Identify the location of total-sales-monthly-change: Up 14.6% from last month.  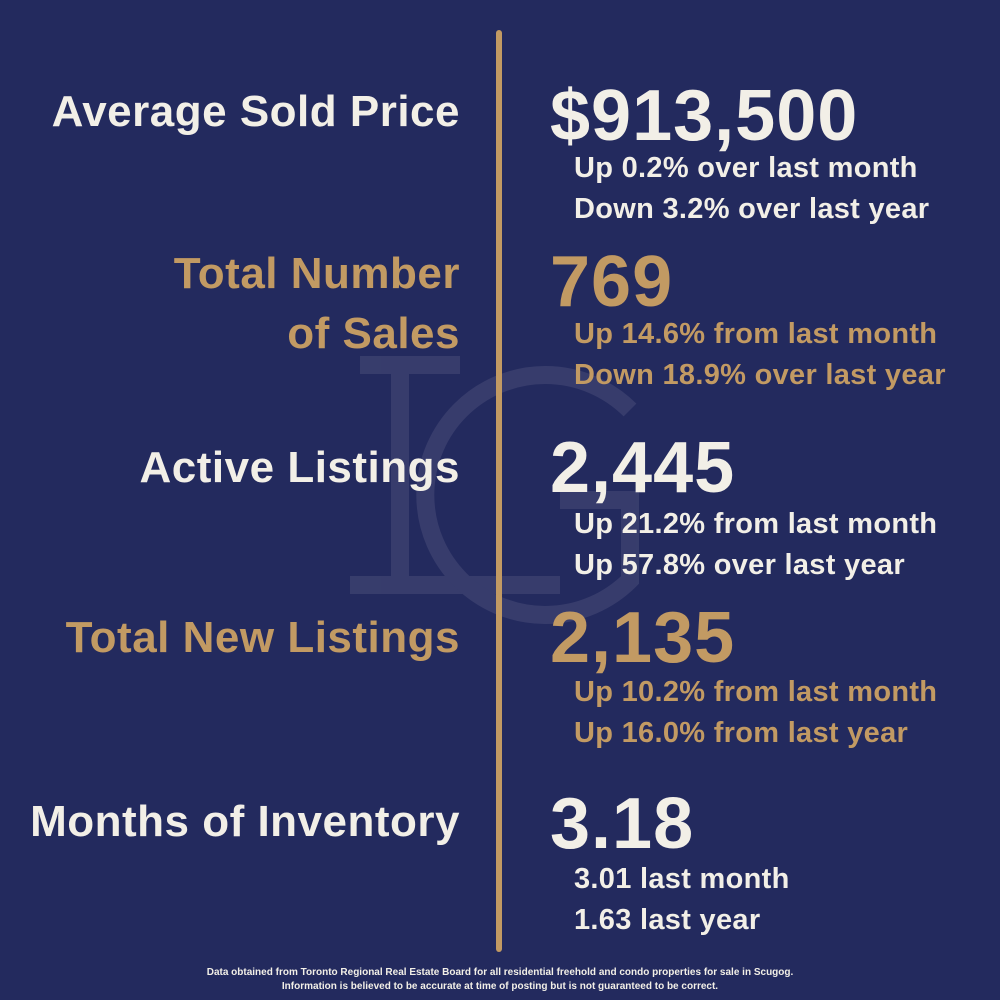
(756, 334).